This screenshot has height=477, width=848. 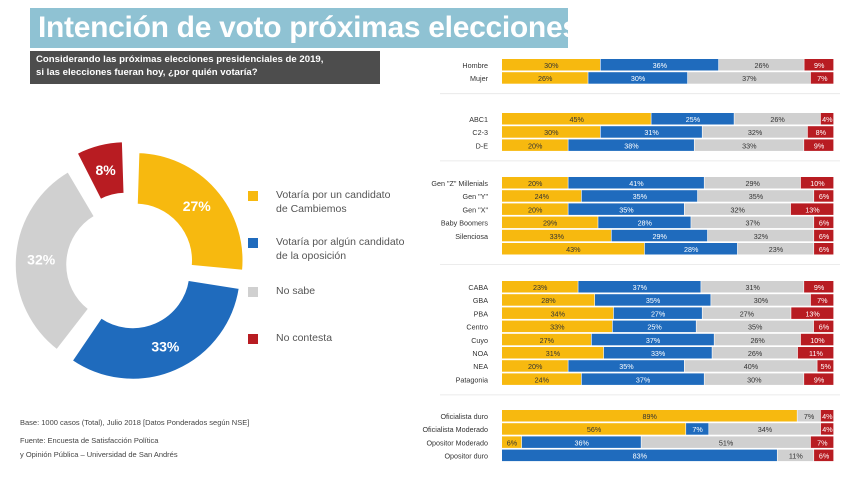 I want to click on bar-value-label: 27%, so click(x=658, y=313).